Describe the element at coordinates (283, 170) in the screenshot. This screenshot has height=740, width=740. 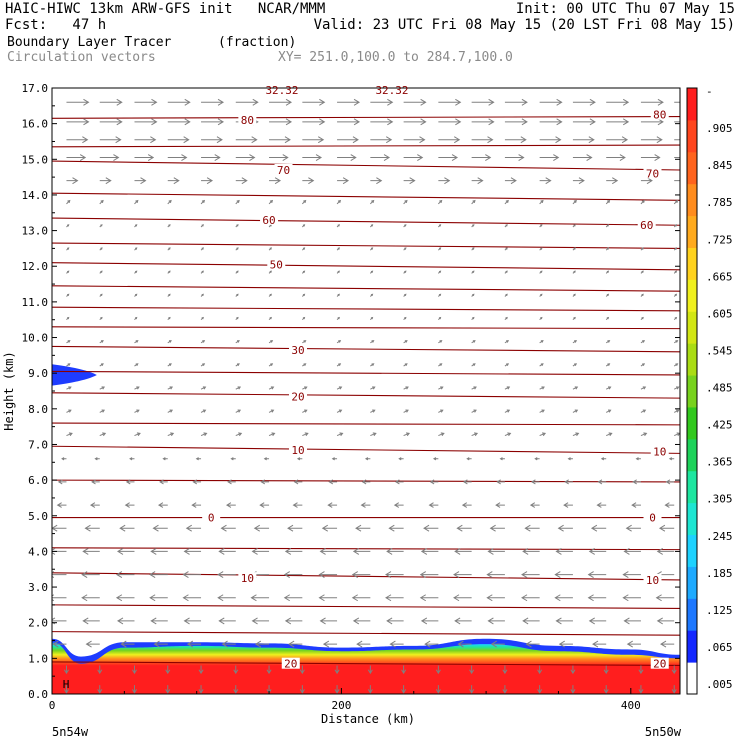
I see `contour-label: 70` at that location.